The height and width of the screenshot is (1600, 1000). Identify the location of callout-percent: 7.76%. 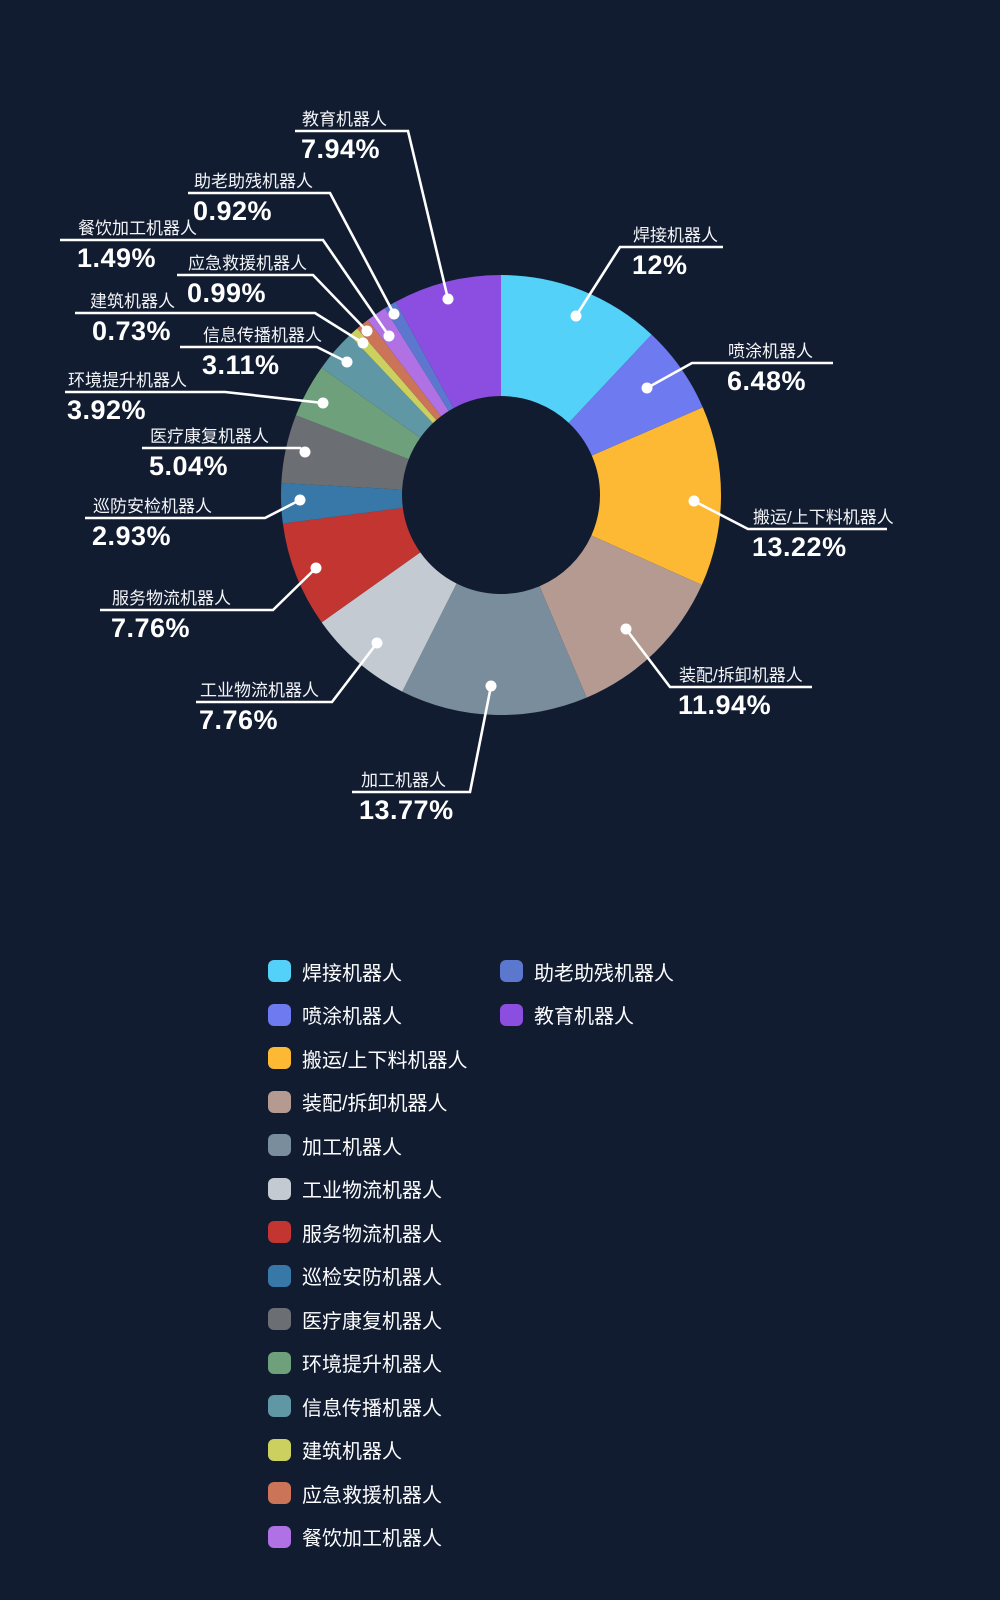
(238, 720).